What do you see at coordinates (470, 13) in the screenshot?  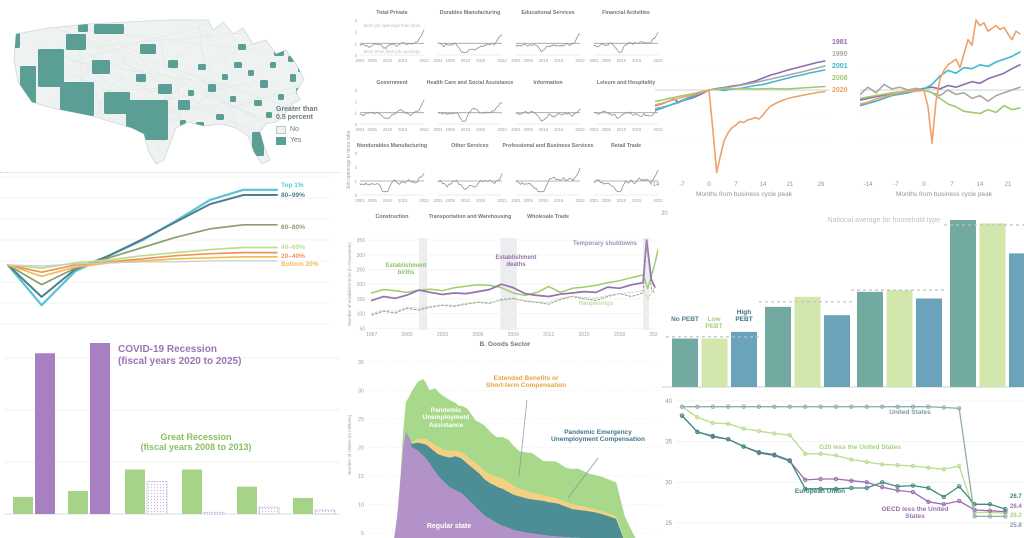 I see `axis-tick-label: Durables Manufacturing` at bounding box center [470, 13].